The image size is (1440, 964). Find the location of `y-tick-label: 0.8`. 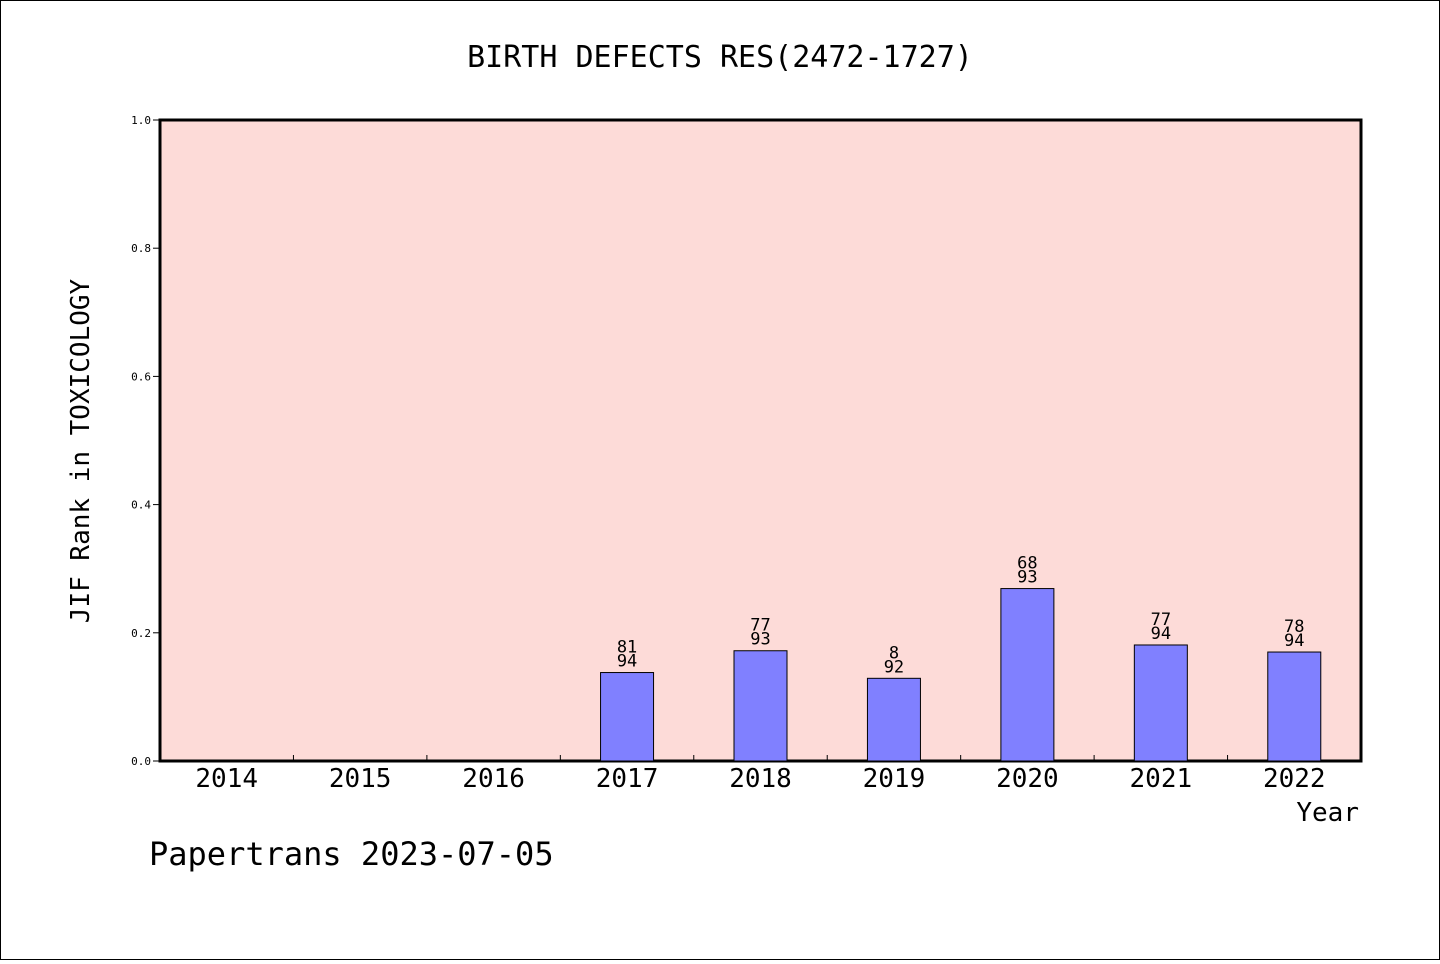

y-tick-label: 0.8 is located at coordinates (141, 248).